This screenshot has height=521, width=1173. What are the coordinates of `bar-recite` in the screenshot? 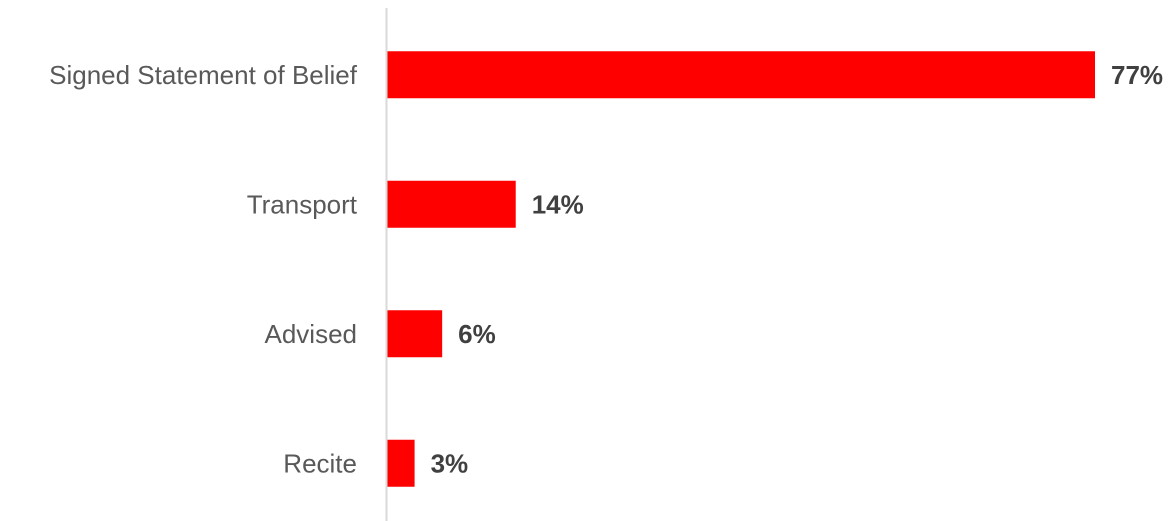 It's located at (401, 463).